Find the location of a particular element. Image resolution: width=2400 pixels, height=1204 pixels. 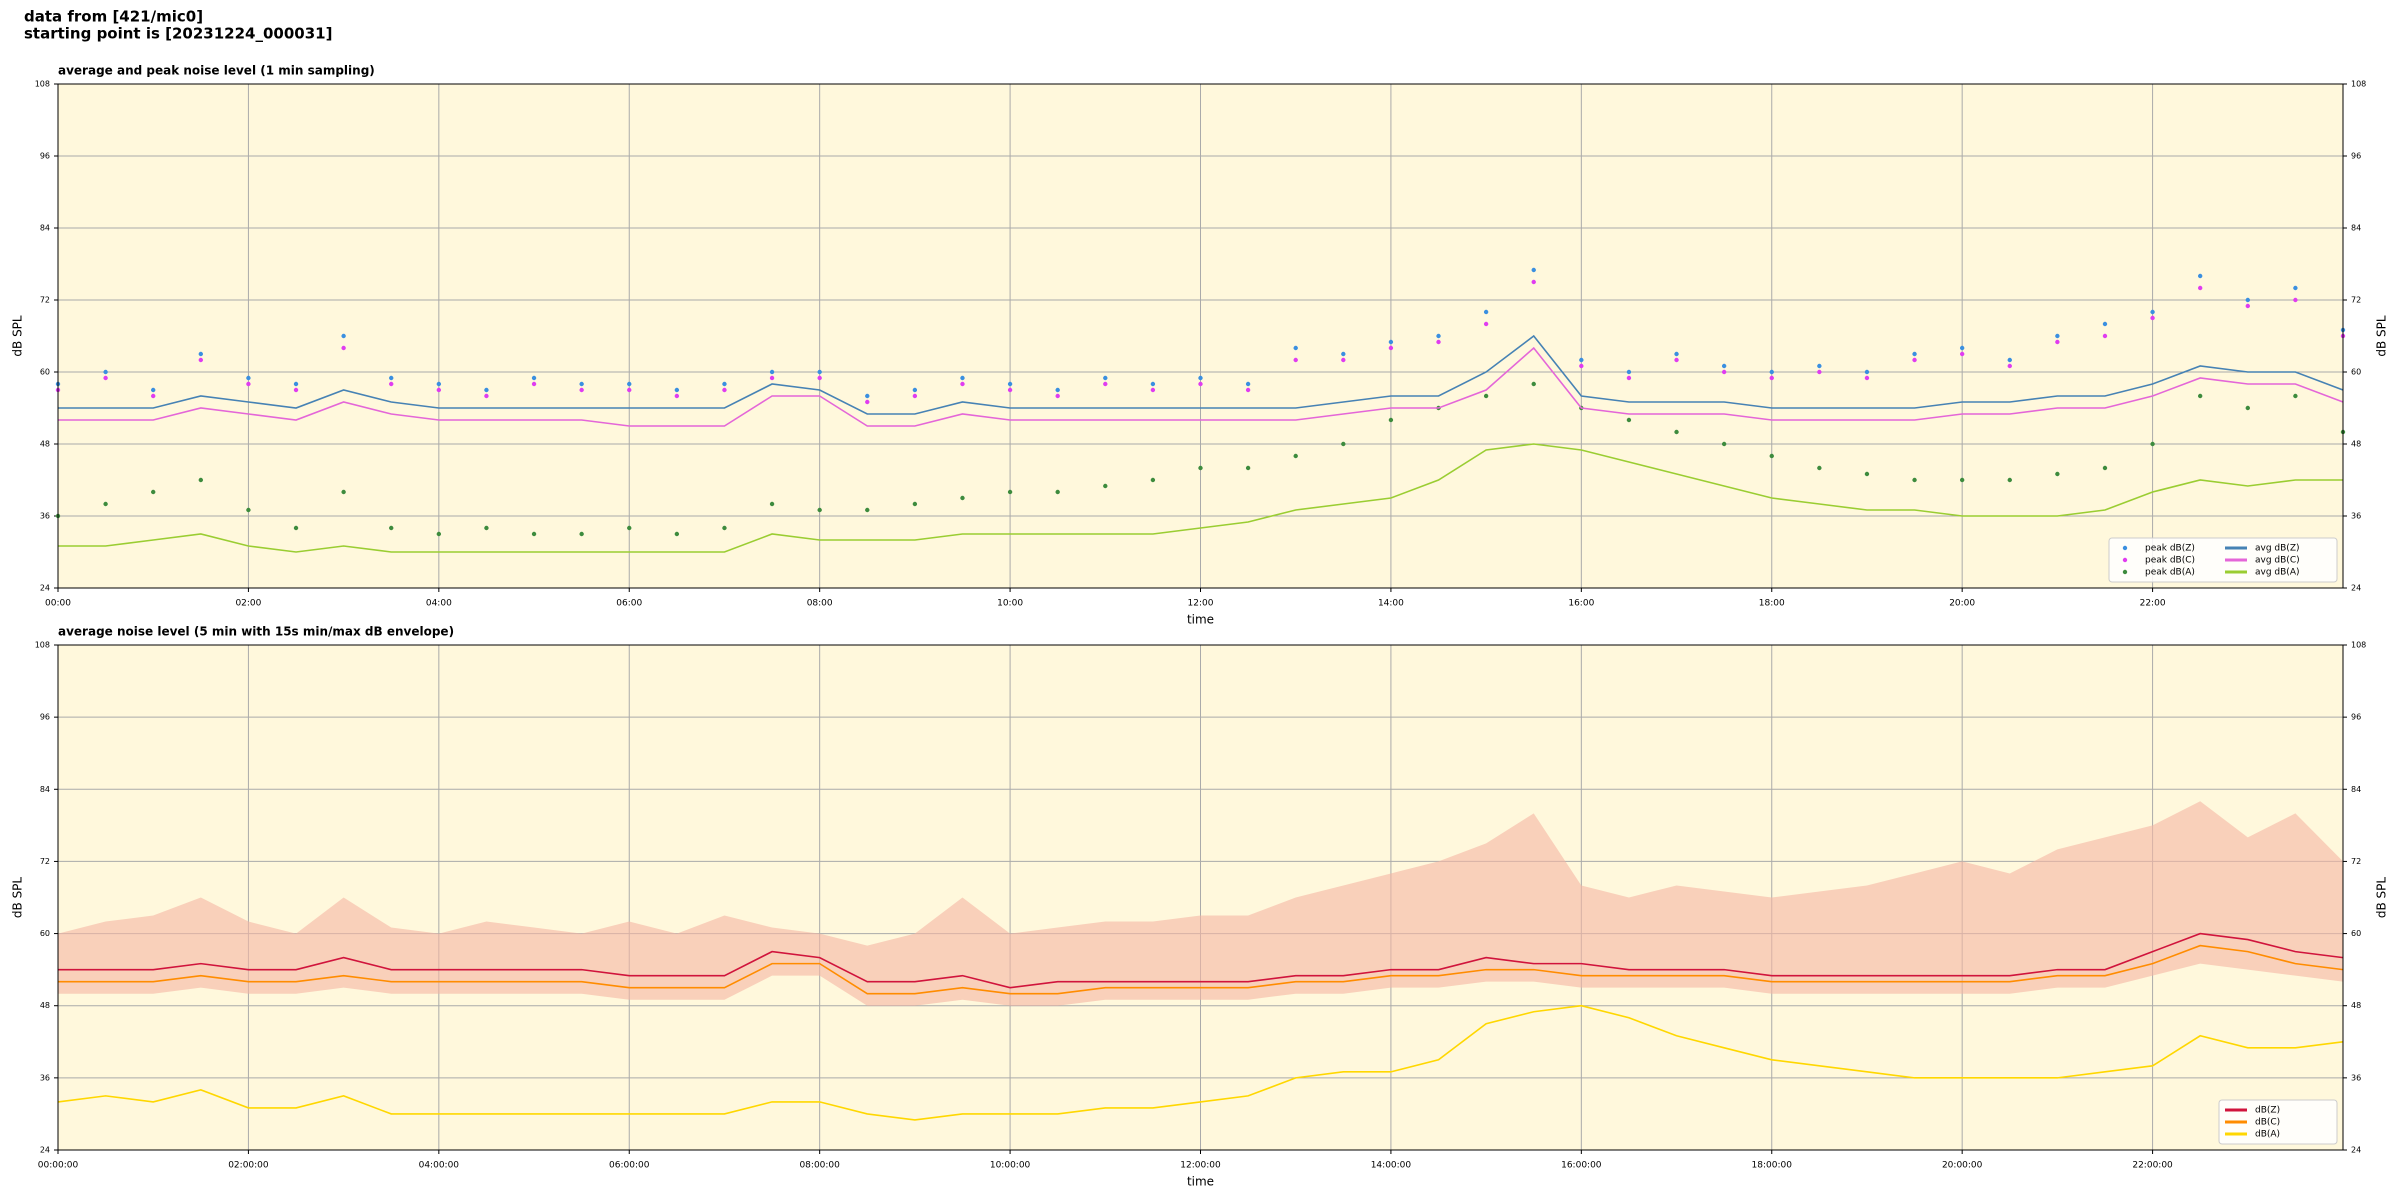

x-tick-label: 06:00 is located at coordinates (629, 604).